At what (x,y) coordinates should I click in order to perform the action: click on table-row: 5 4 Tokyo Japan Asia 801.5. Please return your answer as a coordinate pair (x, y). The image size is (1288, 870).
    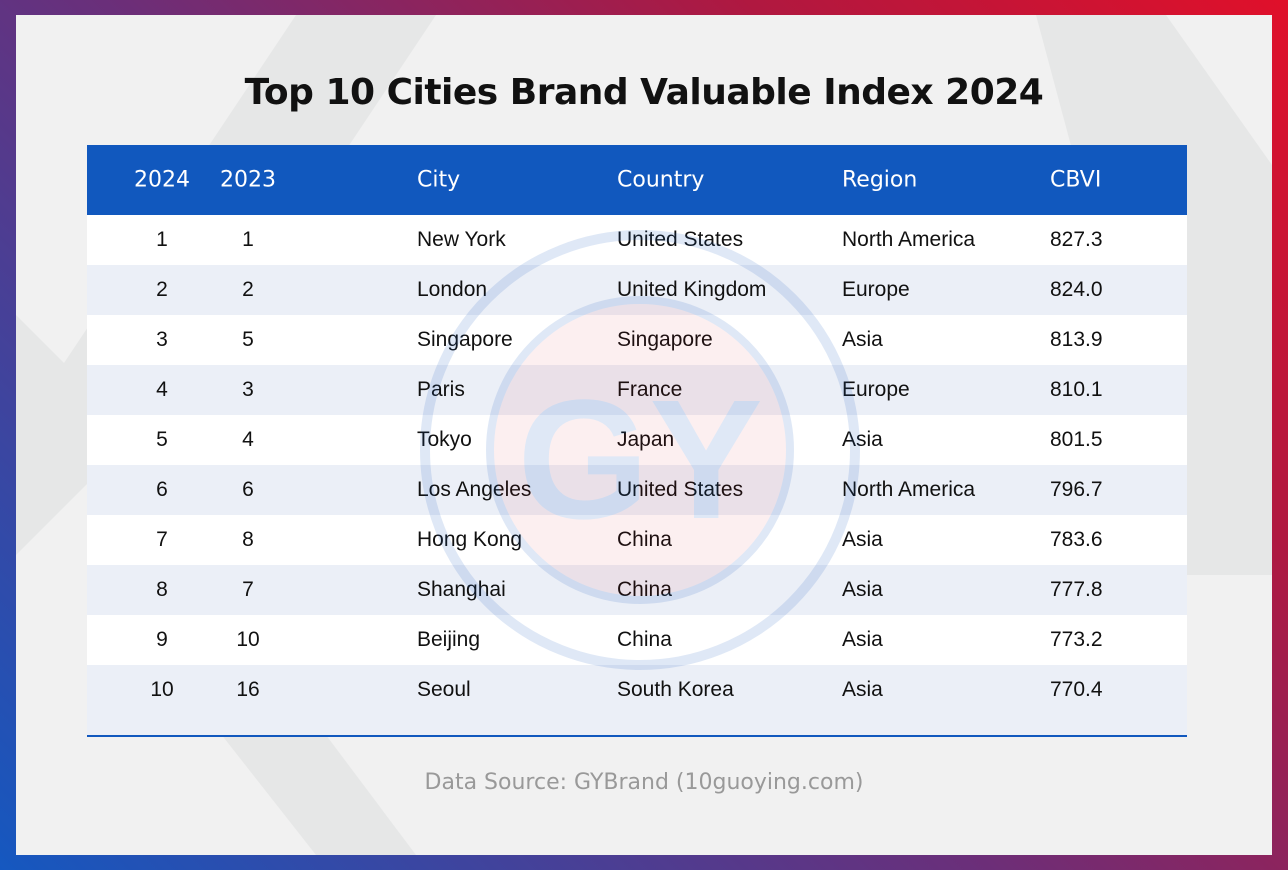
    Looking at the image, I should click on (637, 440).